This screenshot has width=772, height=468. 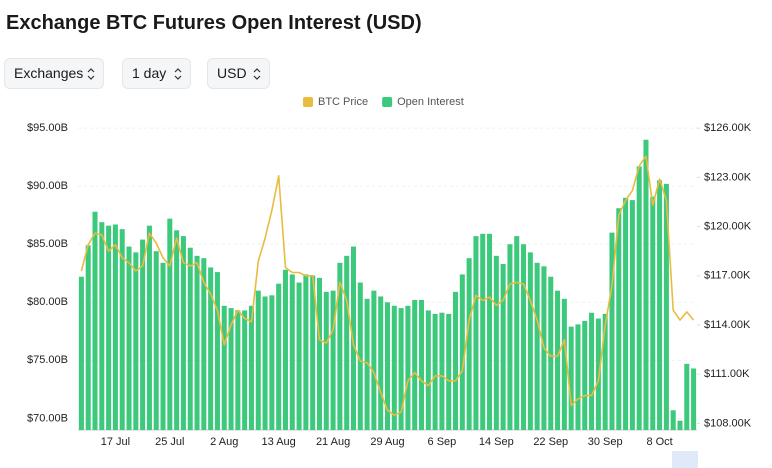 I want to click on y-tick-label: $70.00B, so click(x=47, y=418).